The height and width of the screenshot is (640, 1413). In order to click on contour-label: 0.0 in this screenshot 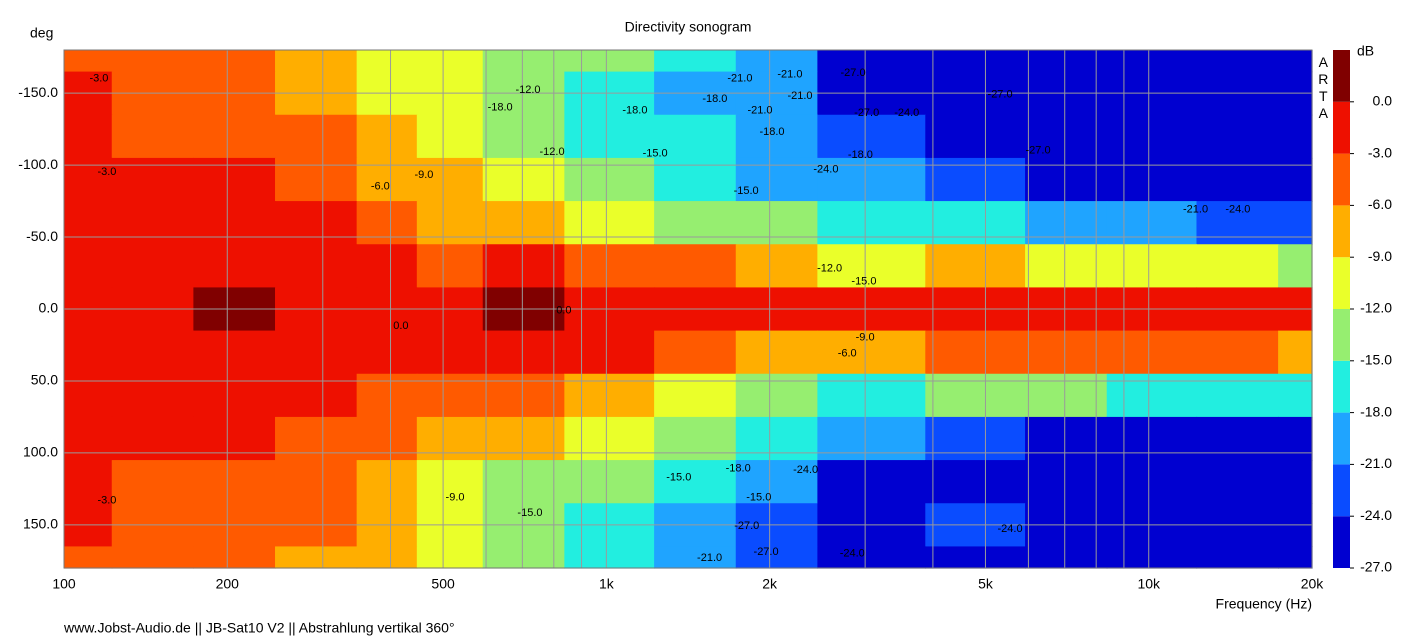, I will do `click(563, 310)`.